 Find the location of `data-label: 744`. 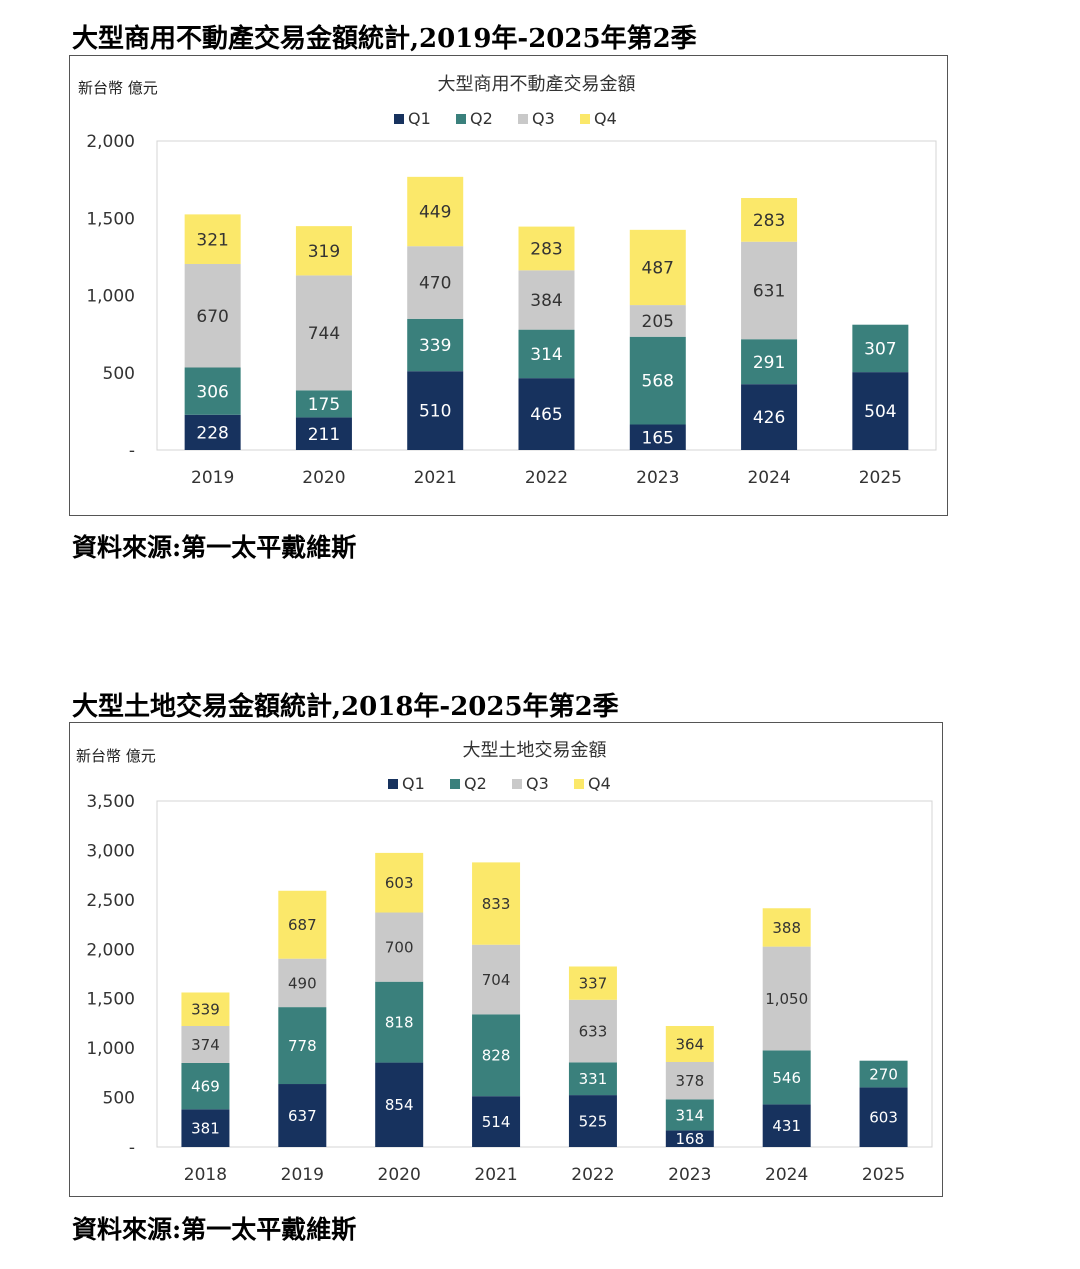

data-label: 744 is located at coordinates (324, 334).